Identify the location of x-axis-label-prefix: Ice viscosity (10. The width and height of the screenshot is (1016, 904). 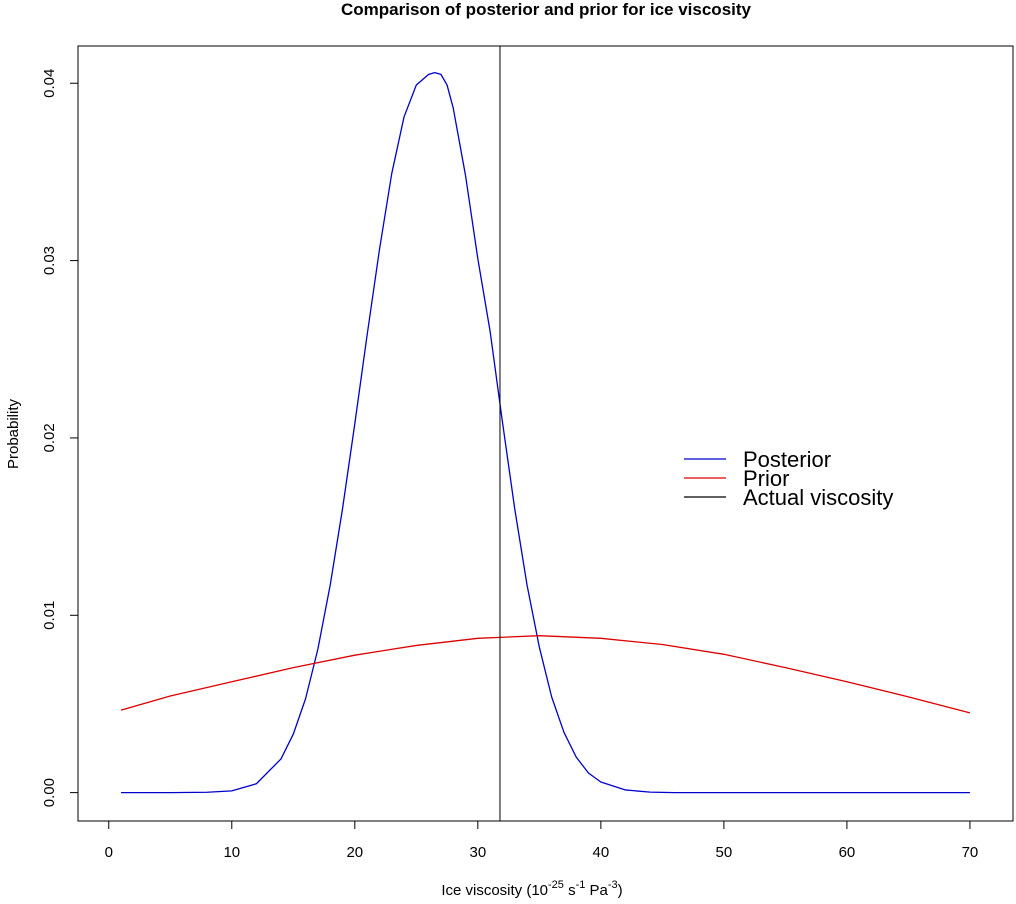
(494, 890).